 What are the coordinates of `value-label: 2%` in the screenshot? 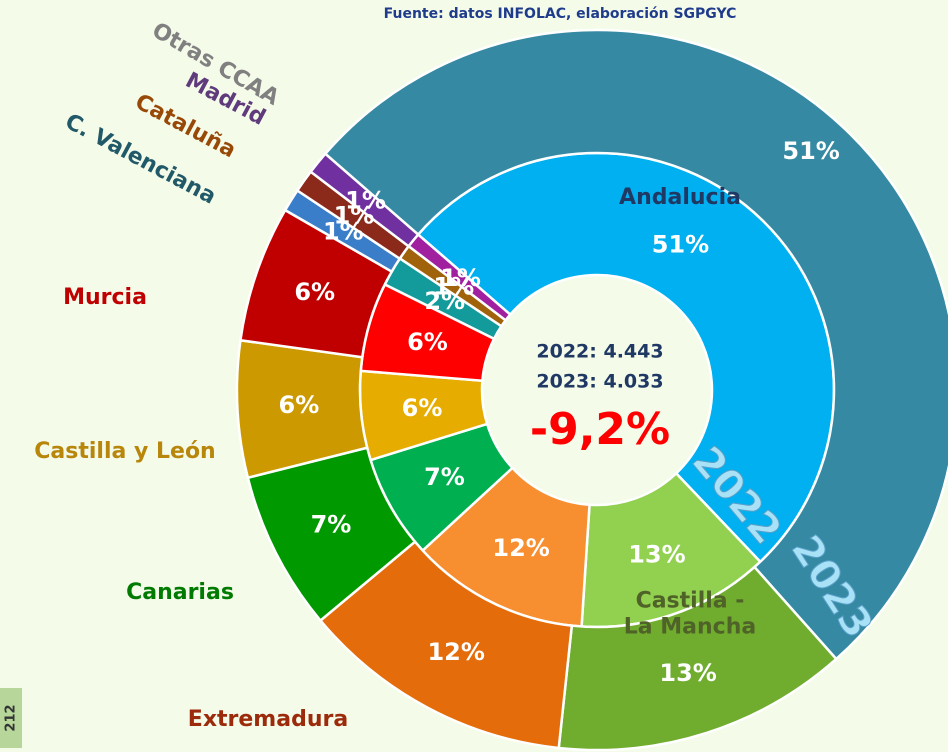 It's located at (444, 301).